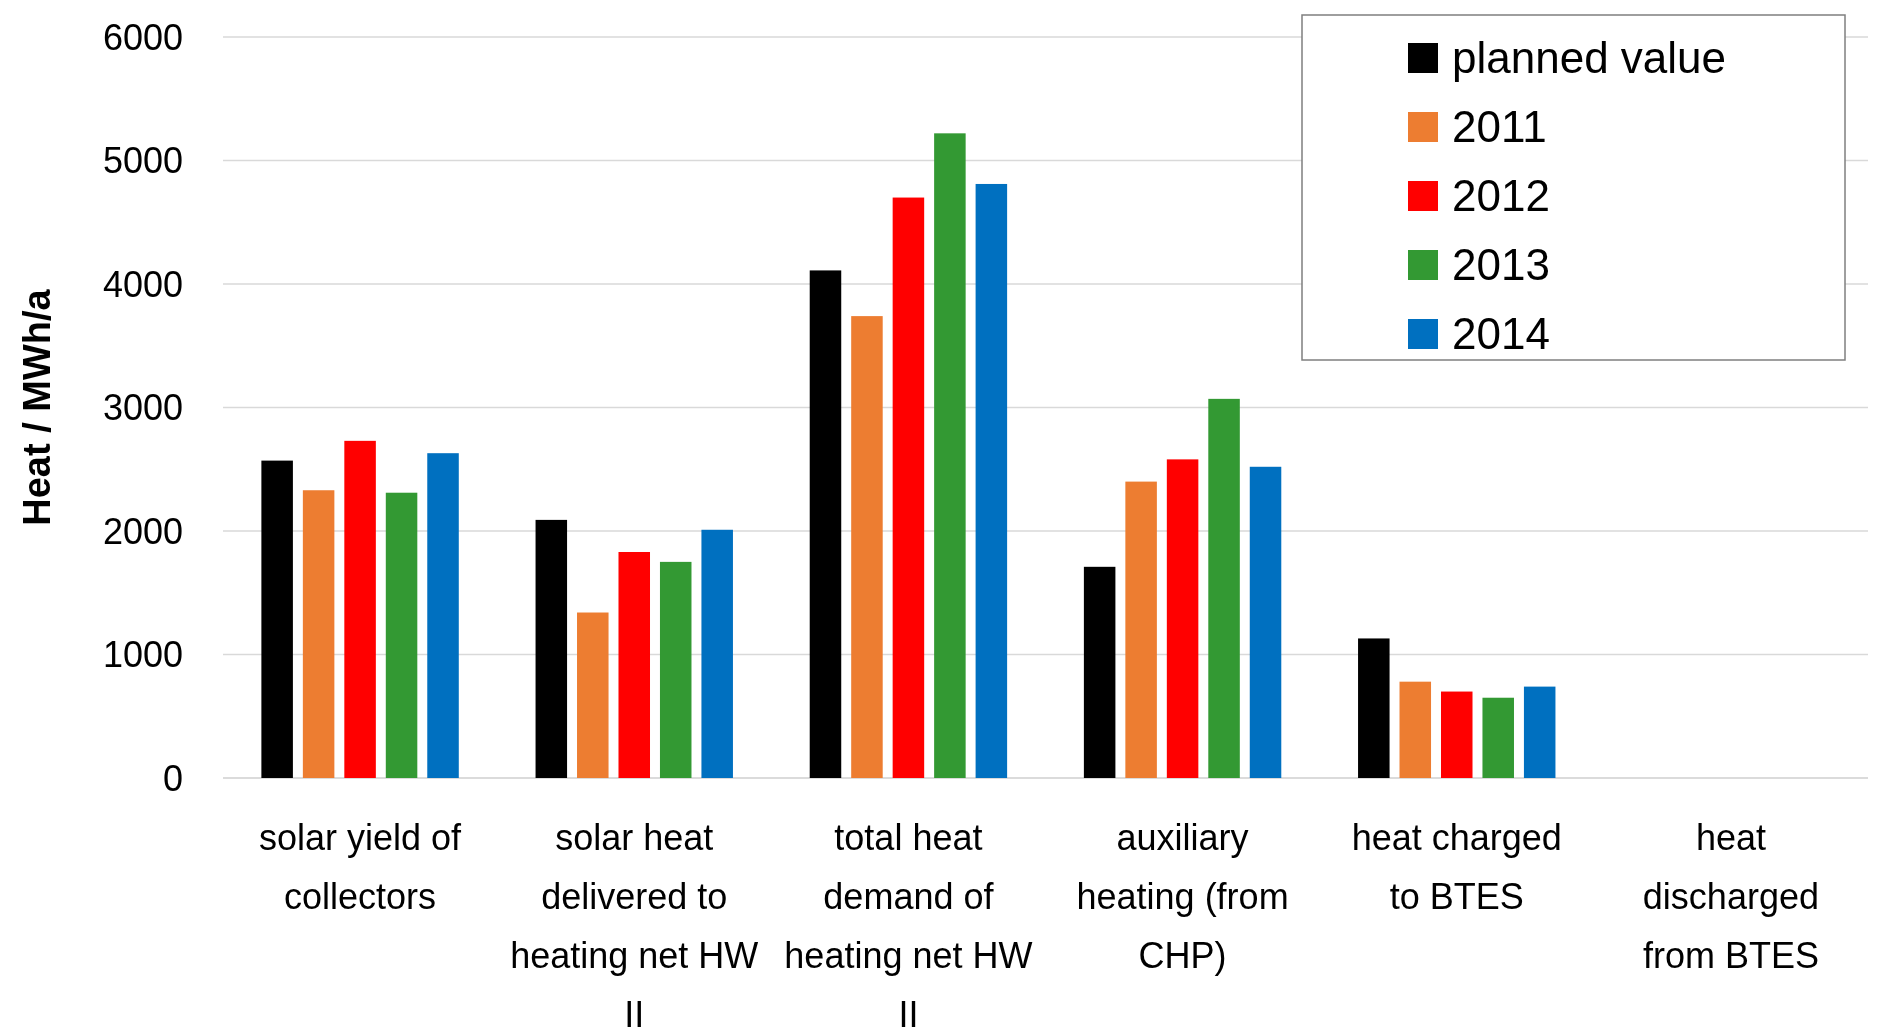 The width and height of the screenshot is (1879, 1034). I want to click on y-tick-label: 2000, so click(142, 531).